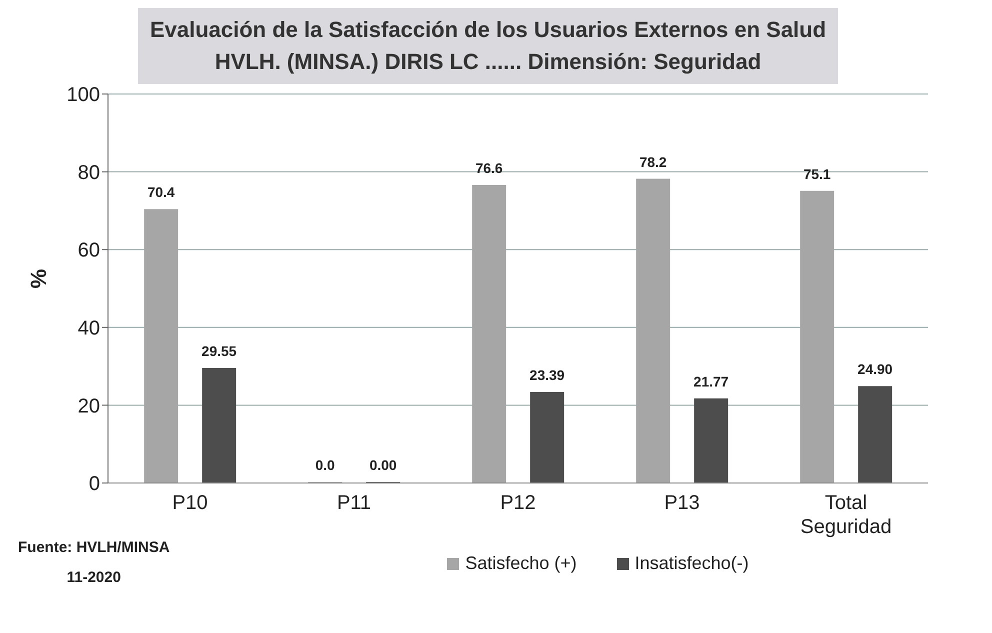 This screenshot has height=633, width=992. Describe the element at coordinates (83, 95) in the screenshot. I see `y-tick-label: 100` at that location.